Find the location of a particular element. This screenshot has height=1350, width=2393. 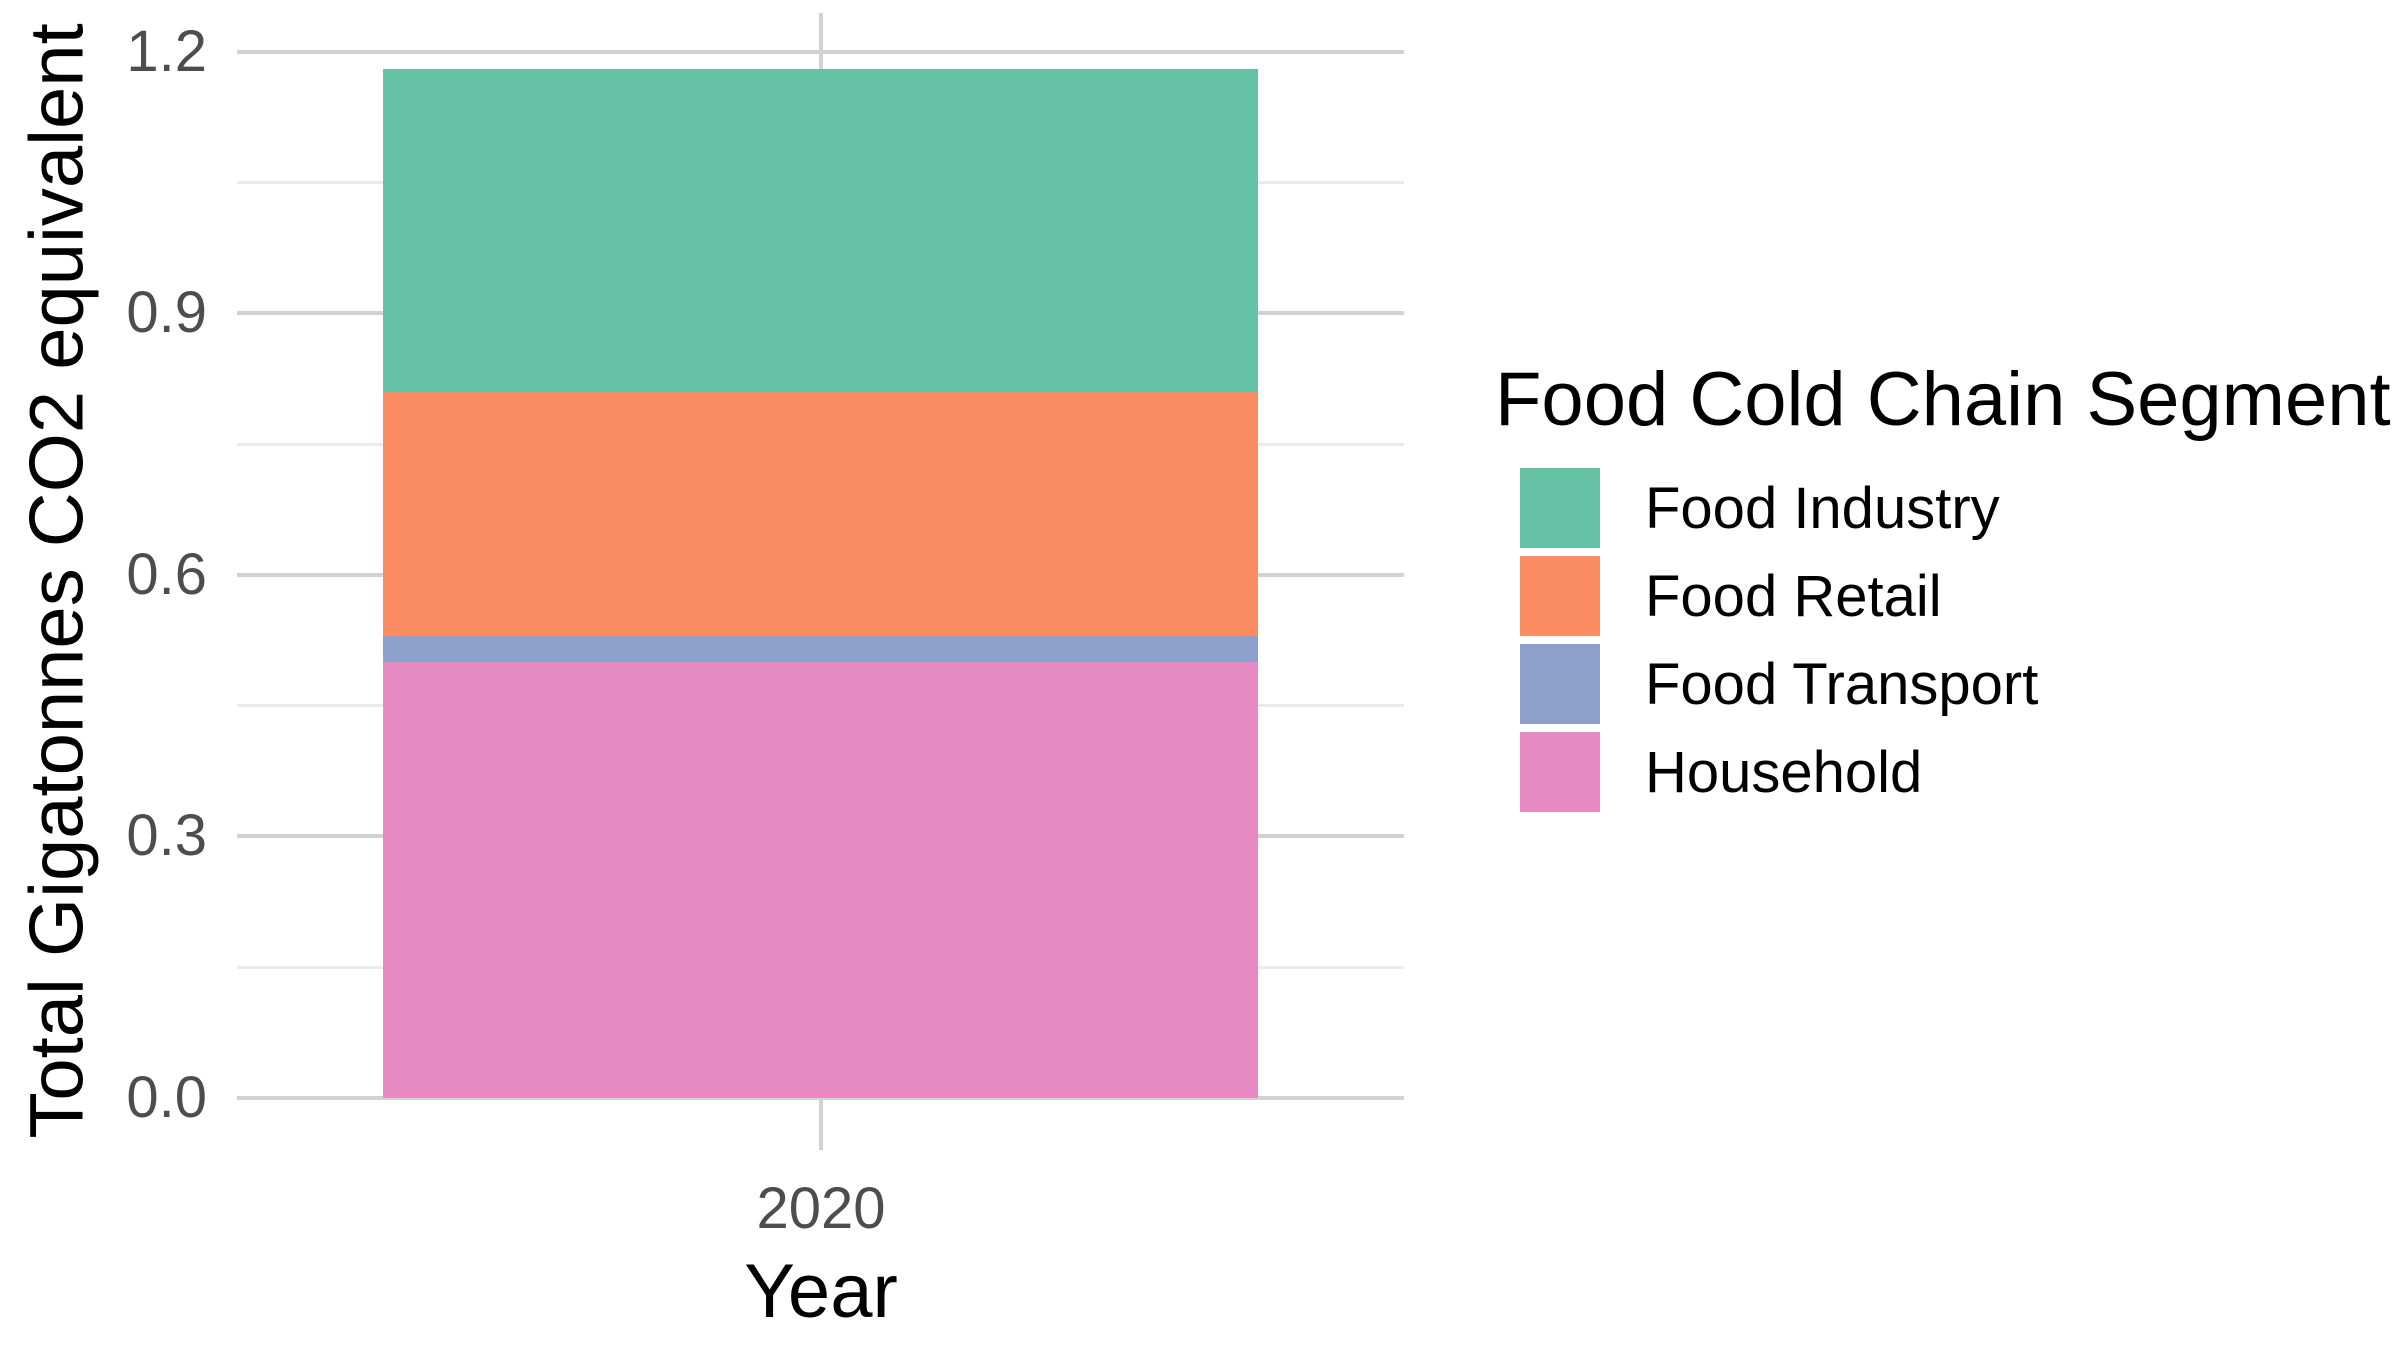

legend-swatch-food-industry is located at coordinates (1560, 508).